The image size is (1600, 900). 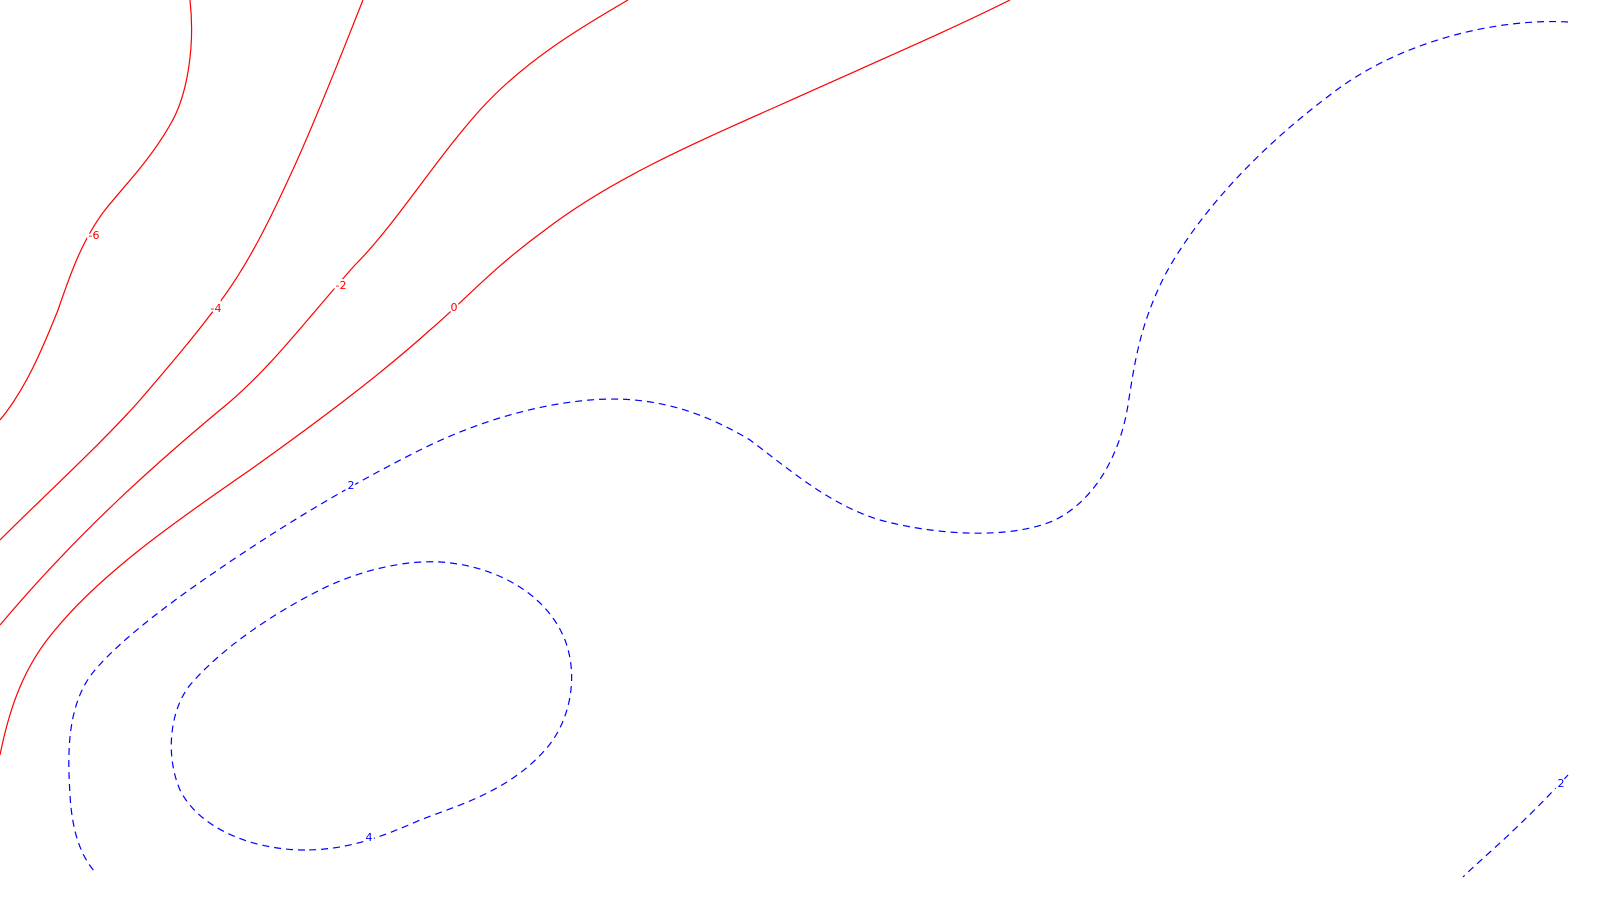 I want to click on contour-label-zero: 0, so click(x=454, y=307).